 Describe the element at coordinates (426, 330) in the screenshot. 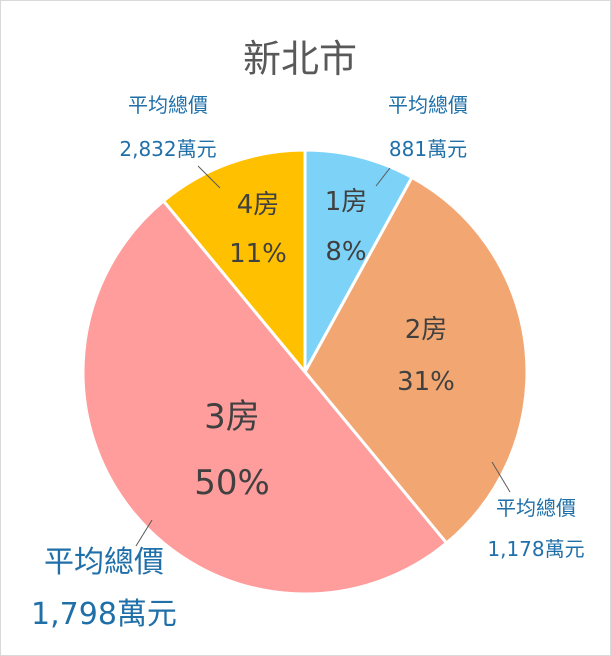

I see `slice-room-label: 2房` at that location.